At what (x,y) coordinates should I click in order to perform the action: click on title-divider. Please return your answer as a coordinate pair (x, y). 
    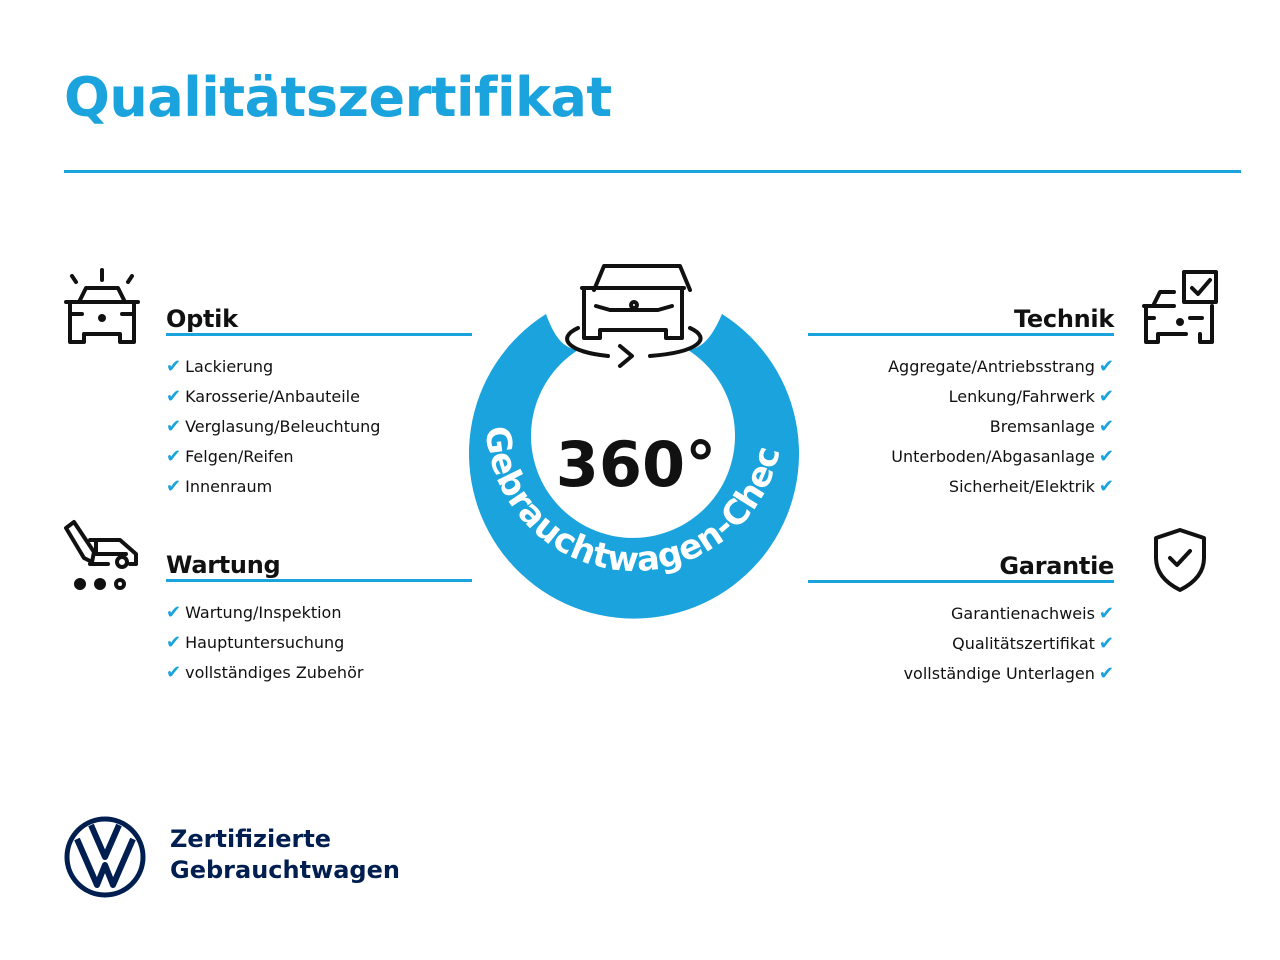
    Looking at the image, I should click on (652, 171).